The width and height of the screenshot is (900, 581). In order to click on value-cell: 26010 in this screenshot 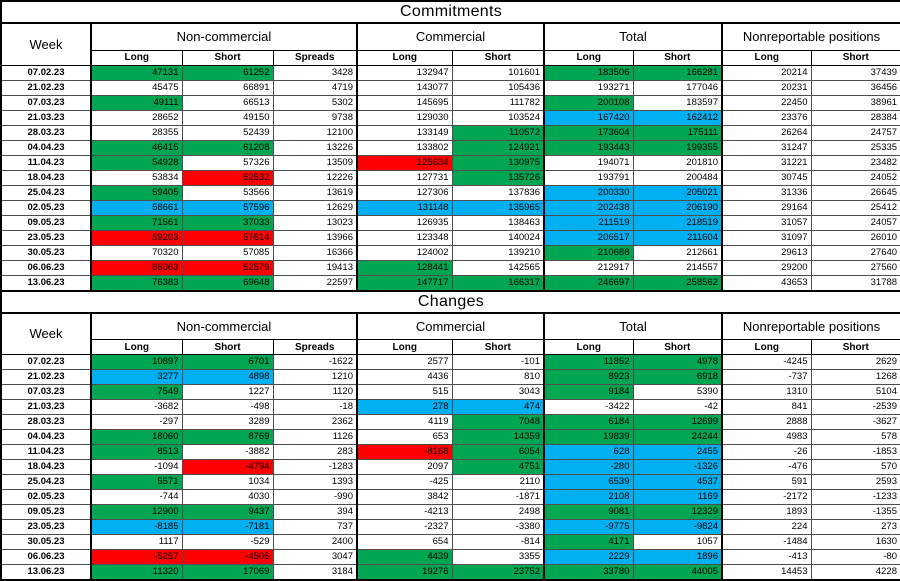, I will do `click(855, 237)`.